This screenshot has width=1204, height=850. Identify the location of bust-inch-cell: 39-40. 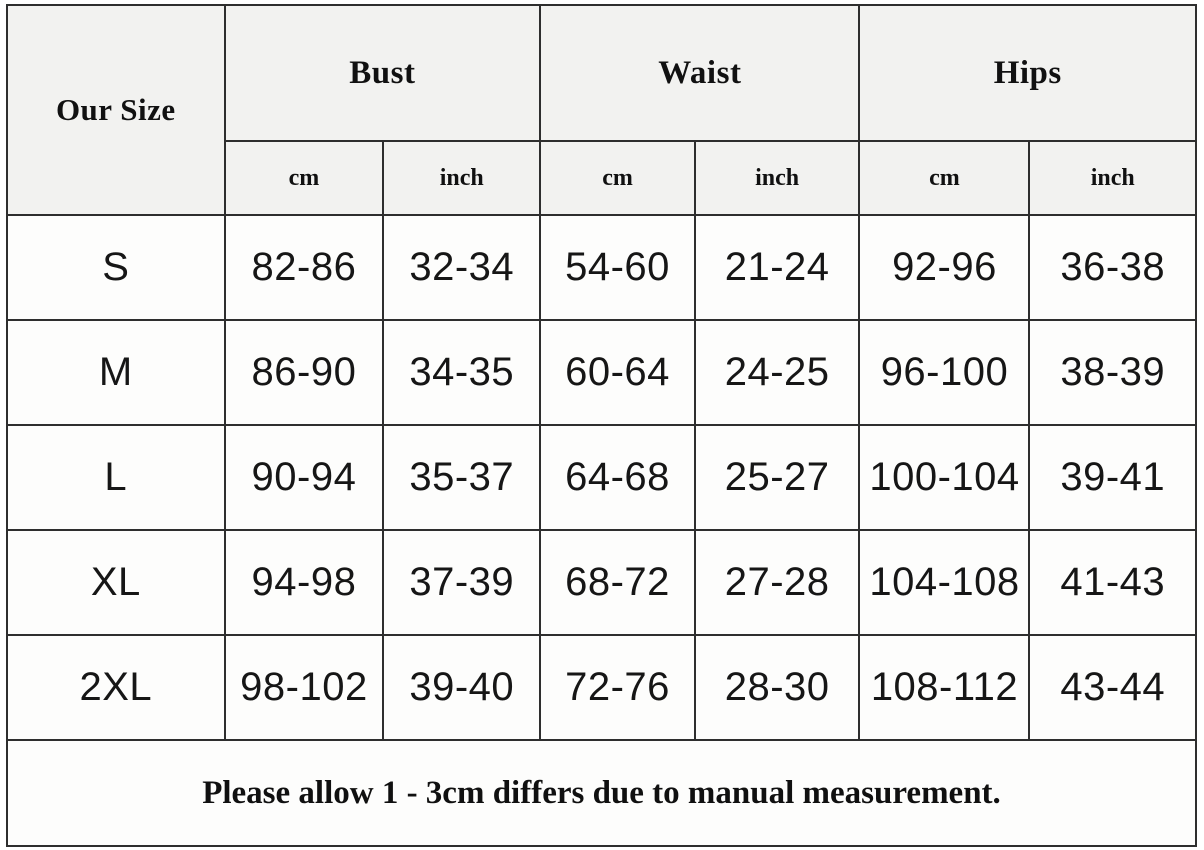
(462, 687).